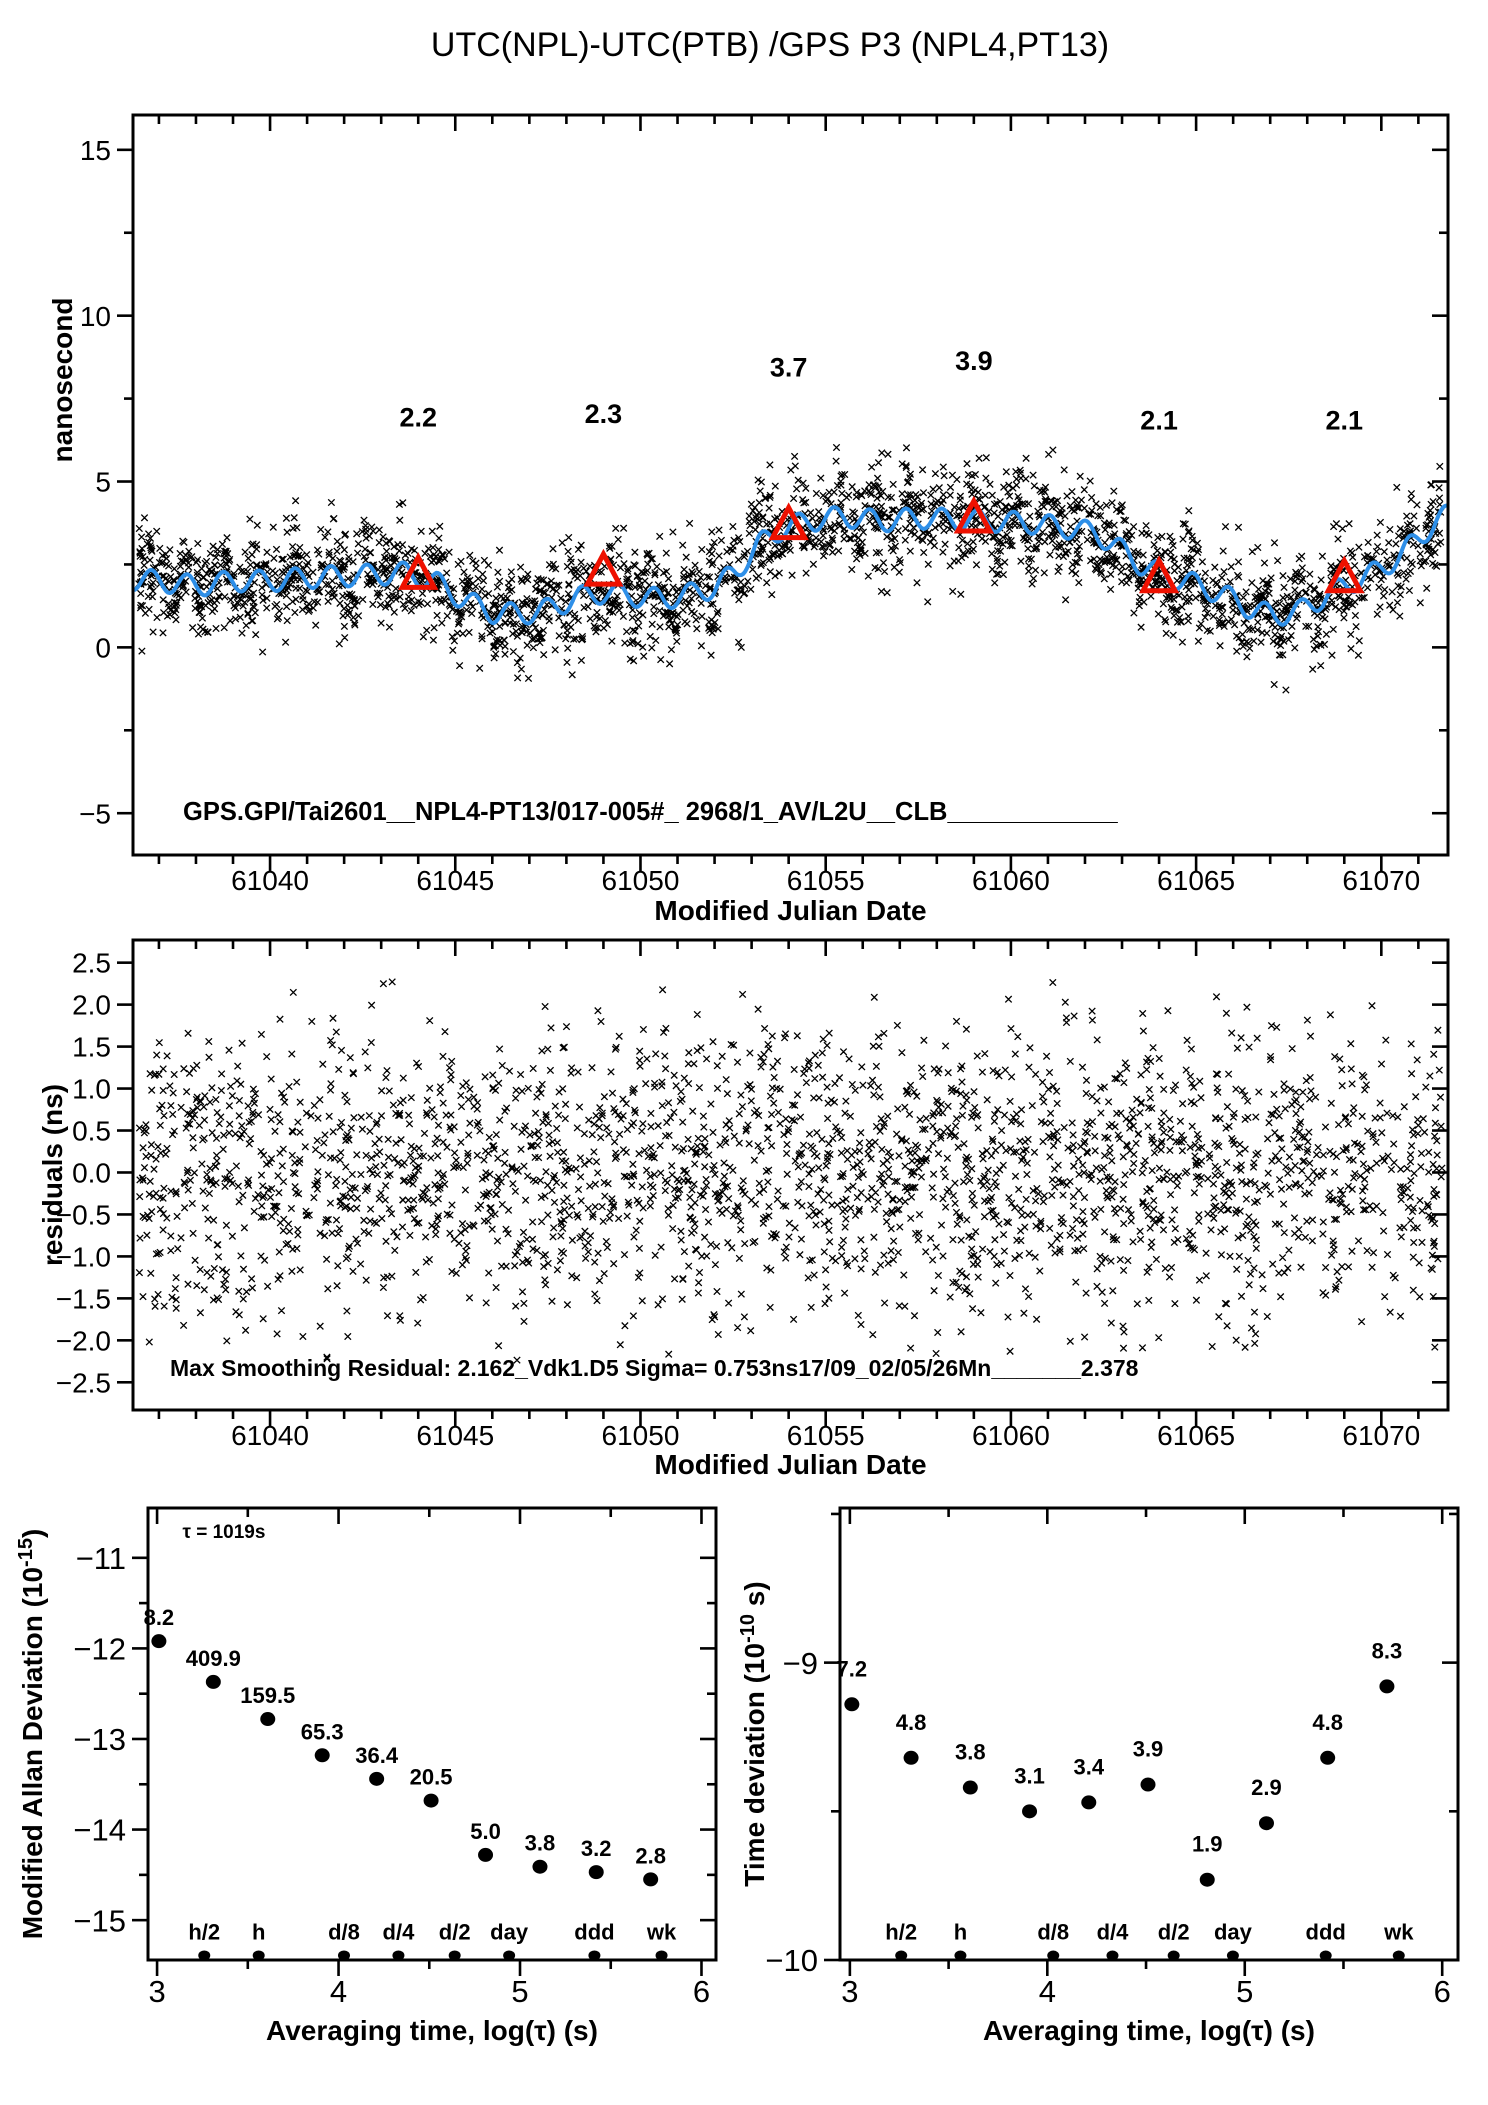 This screenshot has width=1488, height=2105. Describe the element at coordinates (83, 1298) in the screenshot. I see `y-tick-label: −1.5` at that location.